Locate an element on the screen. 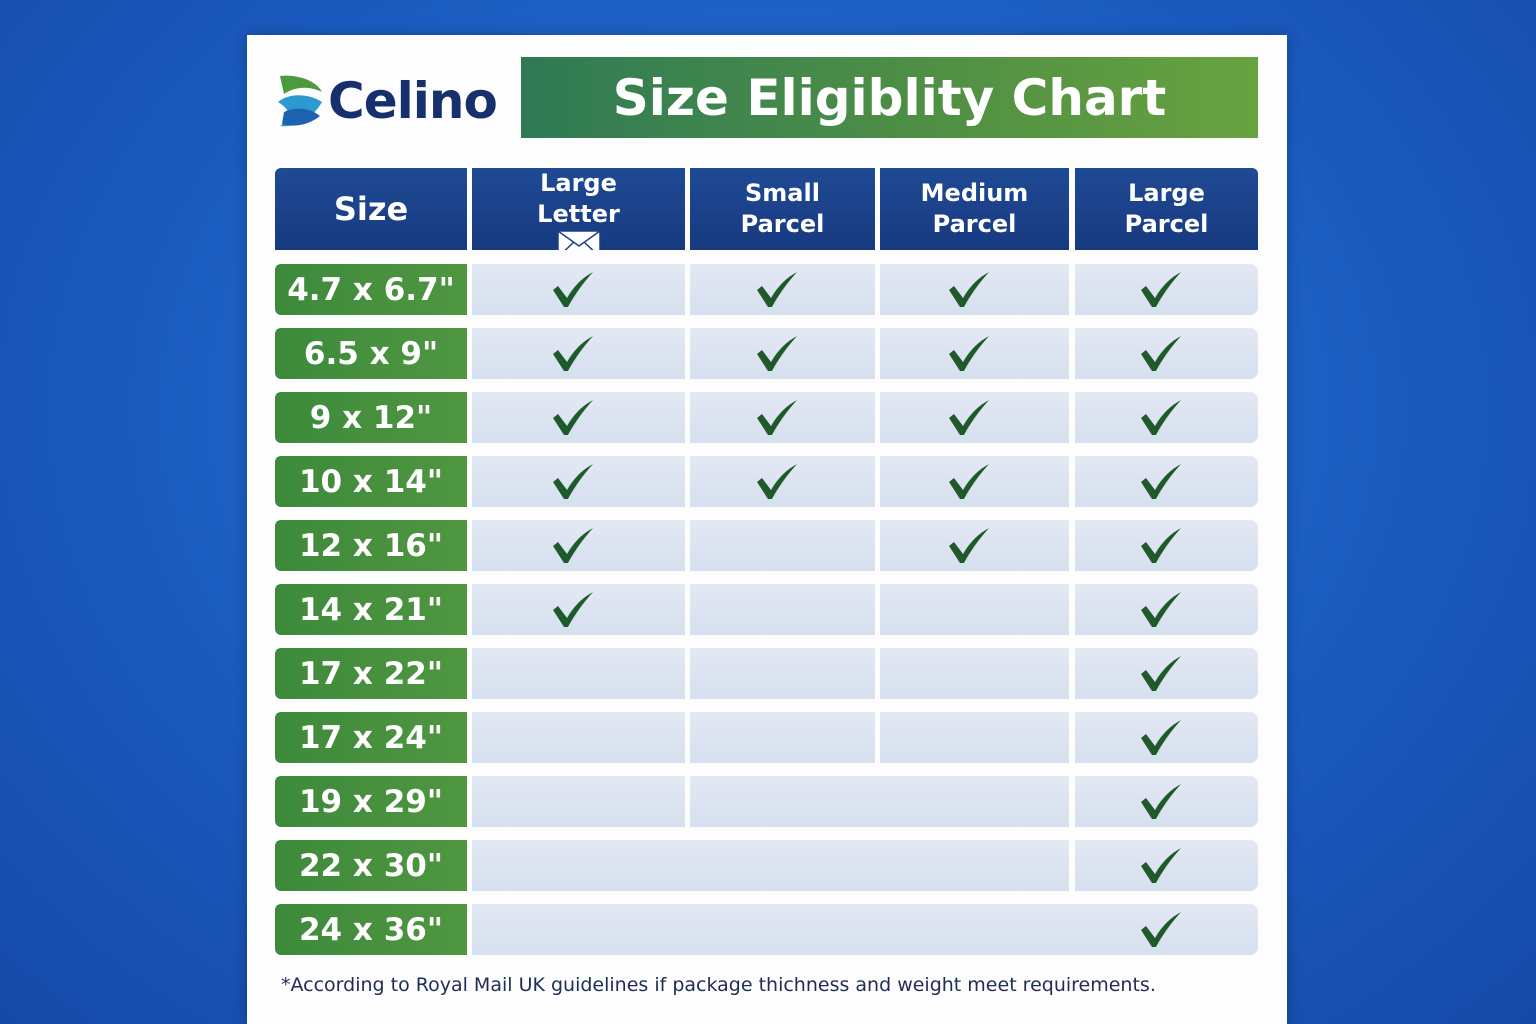 The height and width of the screenshot is (1024, 1536). column-header: Large Parcel is located at coordinates (1166, 209).